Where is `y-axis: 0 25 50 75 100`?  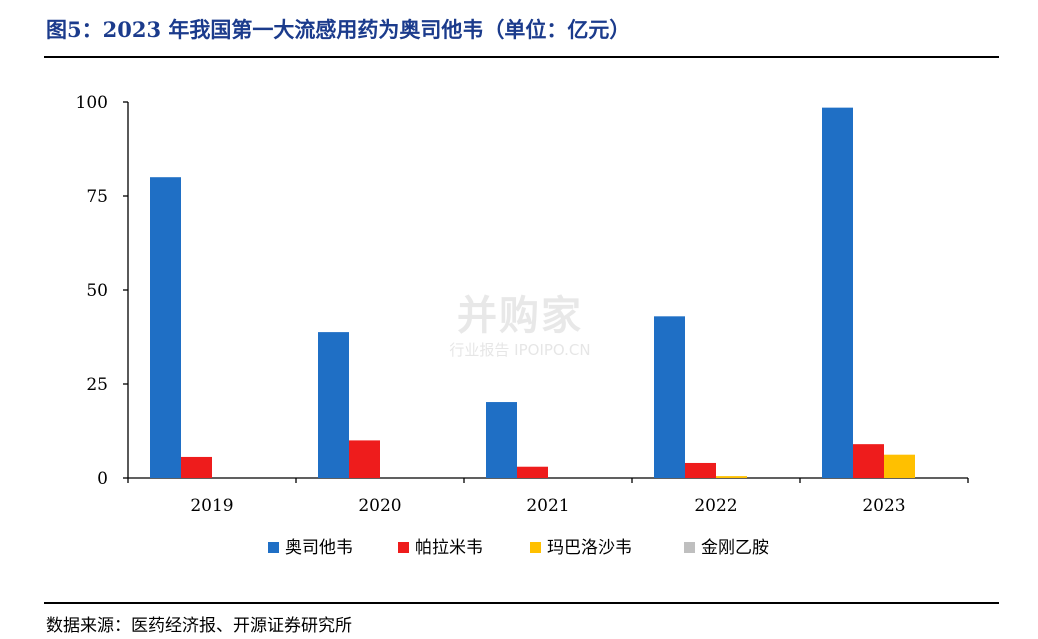 y-axis: 0 25 50 75 100 is located at coordinates (102, 291).